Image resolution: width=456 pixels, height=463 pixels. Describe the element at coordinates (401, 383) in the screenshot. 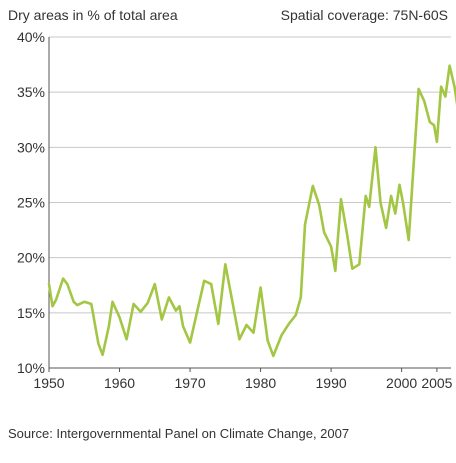

I see `x-tick-label: 2000` at that location.